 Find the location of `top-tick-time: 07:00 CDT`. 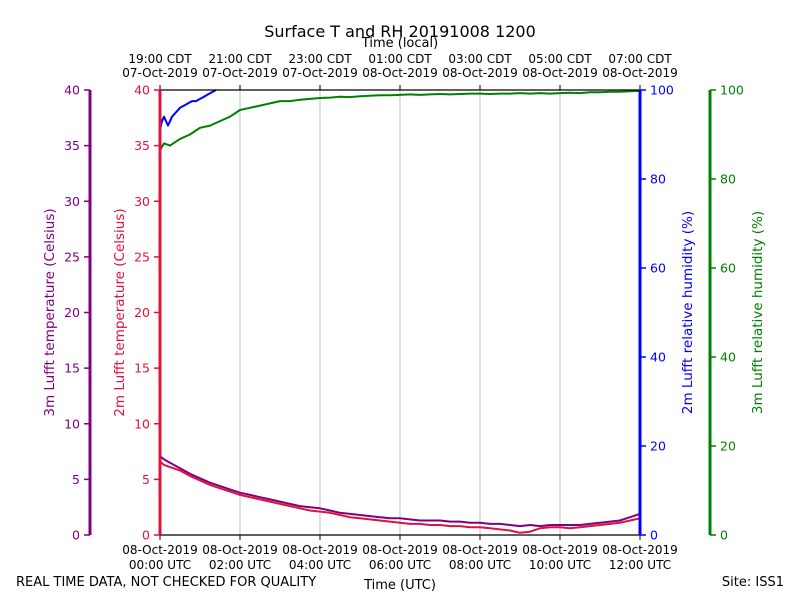

top-tick-time: 07:00 CDT is located at coordinates (640, 59).